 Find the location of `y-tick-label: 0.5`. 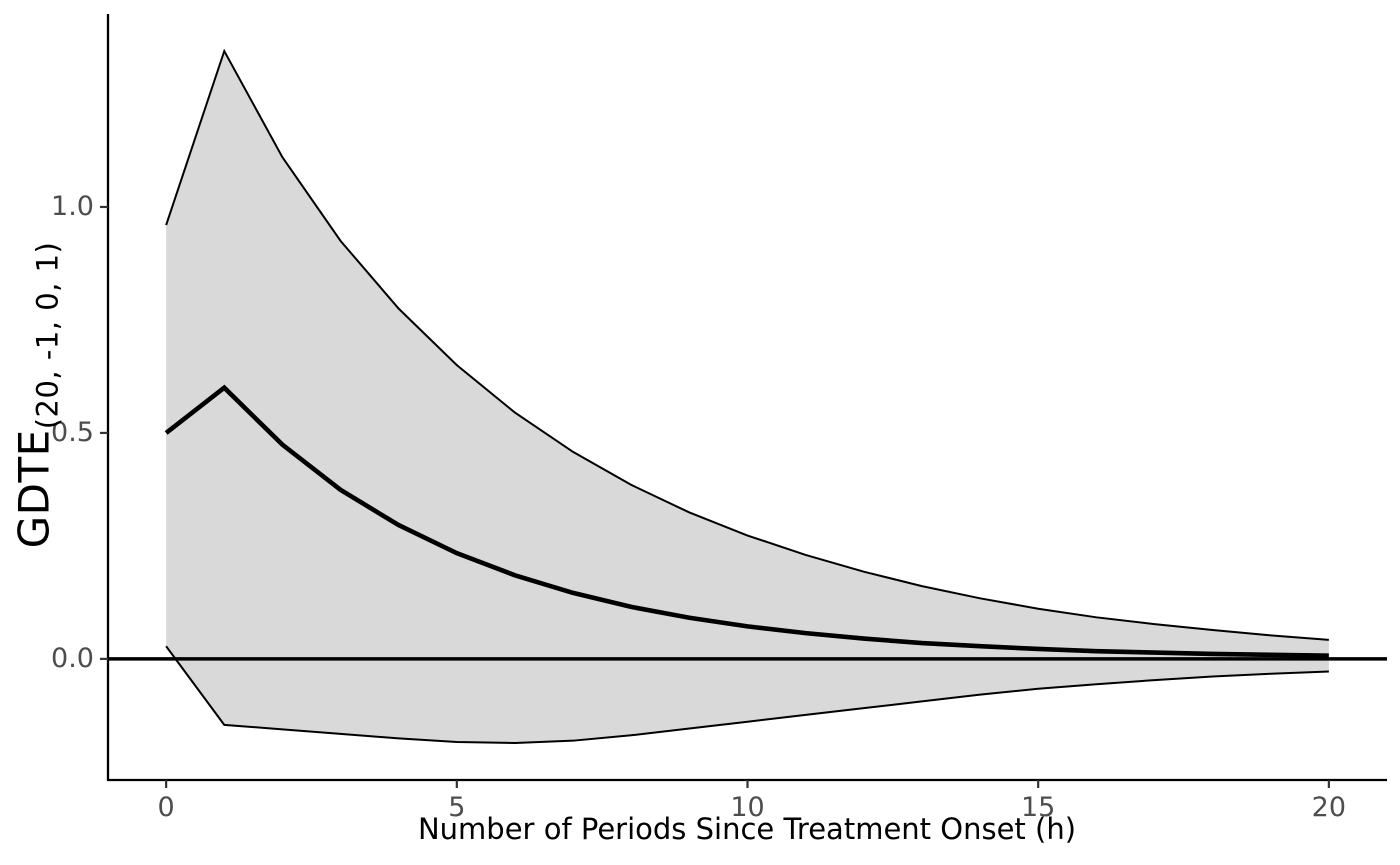

y-tick-label: 0.5 is located at coordinates (72, 432).